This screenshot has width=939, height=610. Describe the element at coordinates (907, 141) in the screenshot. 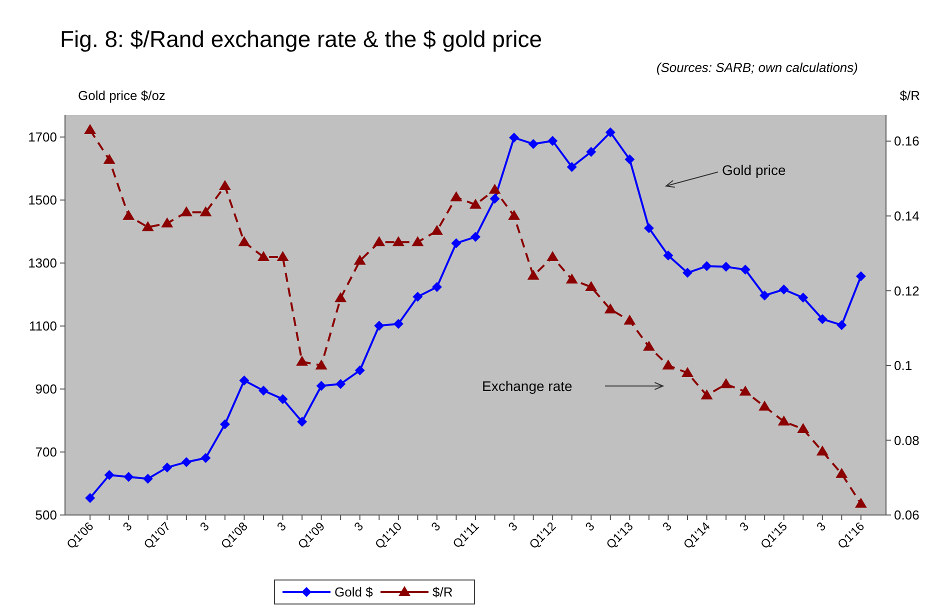

I see `y2-tick-label: 0.16` at that location.